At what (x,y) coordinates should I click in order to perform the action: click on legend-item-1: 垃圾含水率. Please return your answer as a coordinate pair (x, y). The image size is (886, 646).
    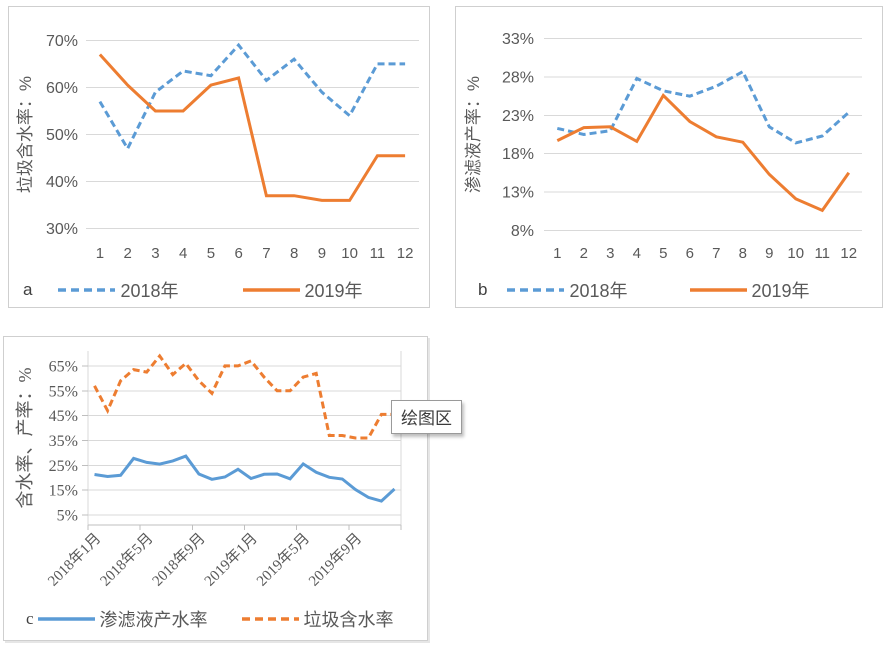
    Looking at the image, I should click on (317, 619).